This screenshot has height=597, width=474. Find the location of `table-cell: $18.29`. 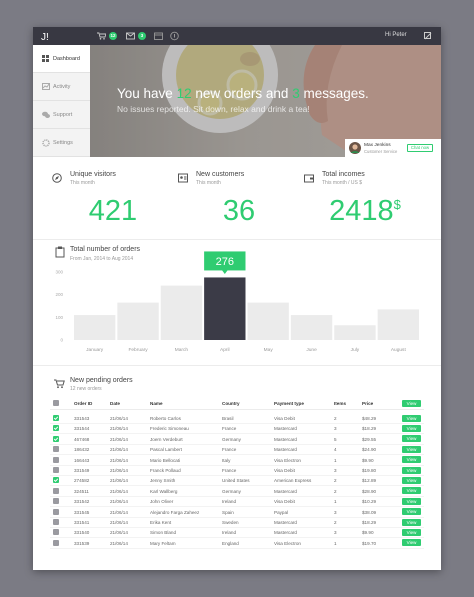

table-cell: $18.29 is located at coordinates (369, 522).